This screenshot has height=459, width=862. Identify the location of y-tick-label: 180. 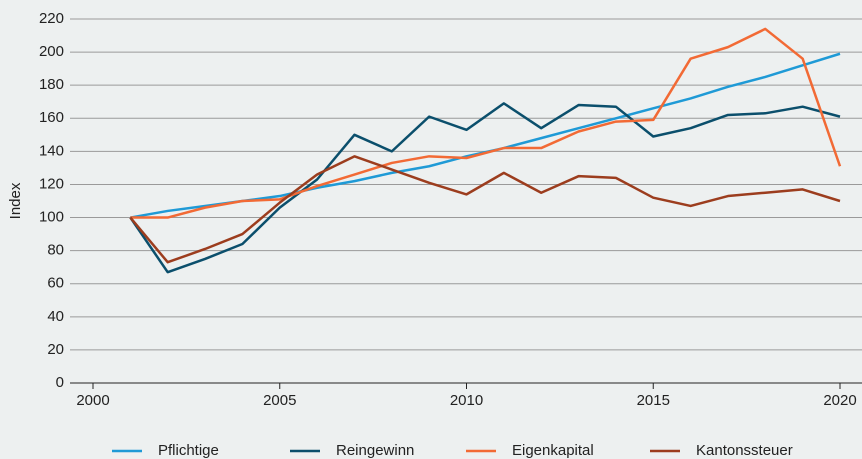
(51, 84).